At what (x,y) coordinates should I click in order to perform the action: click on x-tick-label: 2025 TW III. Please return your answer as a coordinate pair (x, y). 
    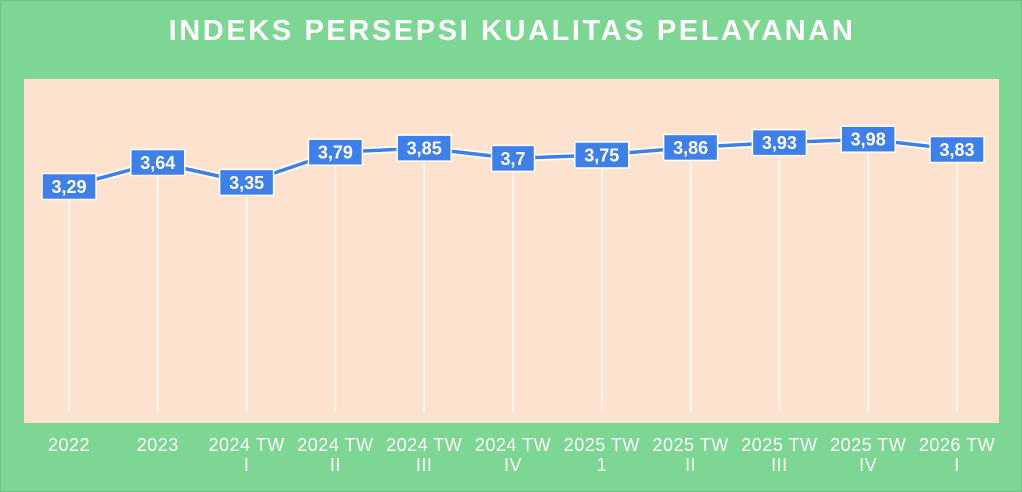
    Looking at the image, I should click on (779, 455).